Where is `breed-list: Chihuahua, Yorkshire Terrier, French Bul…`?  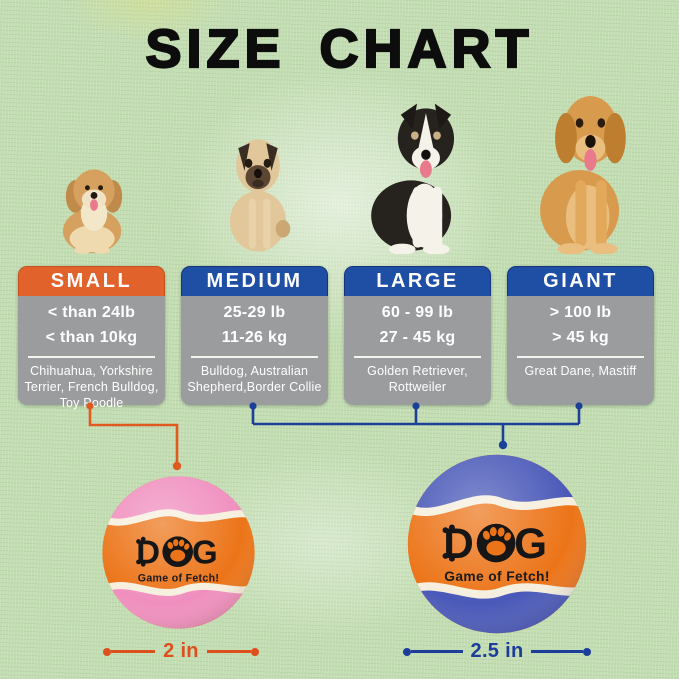
breed-list: Chihuahua, Yorkshire Terrier, French Bul… is located at coordinates (91, 387).